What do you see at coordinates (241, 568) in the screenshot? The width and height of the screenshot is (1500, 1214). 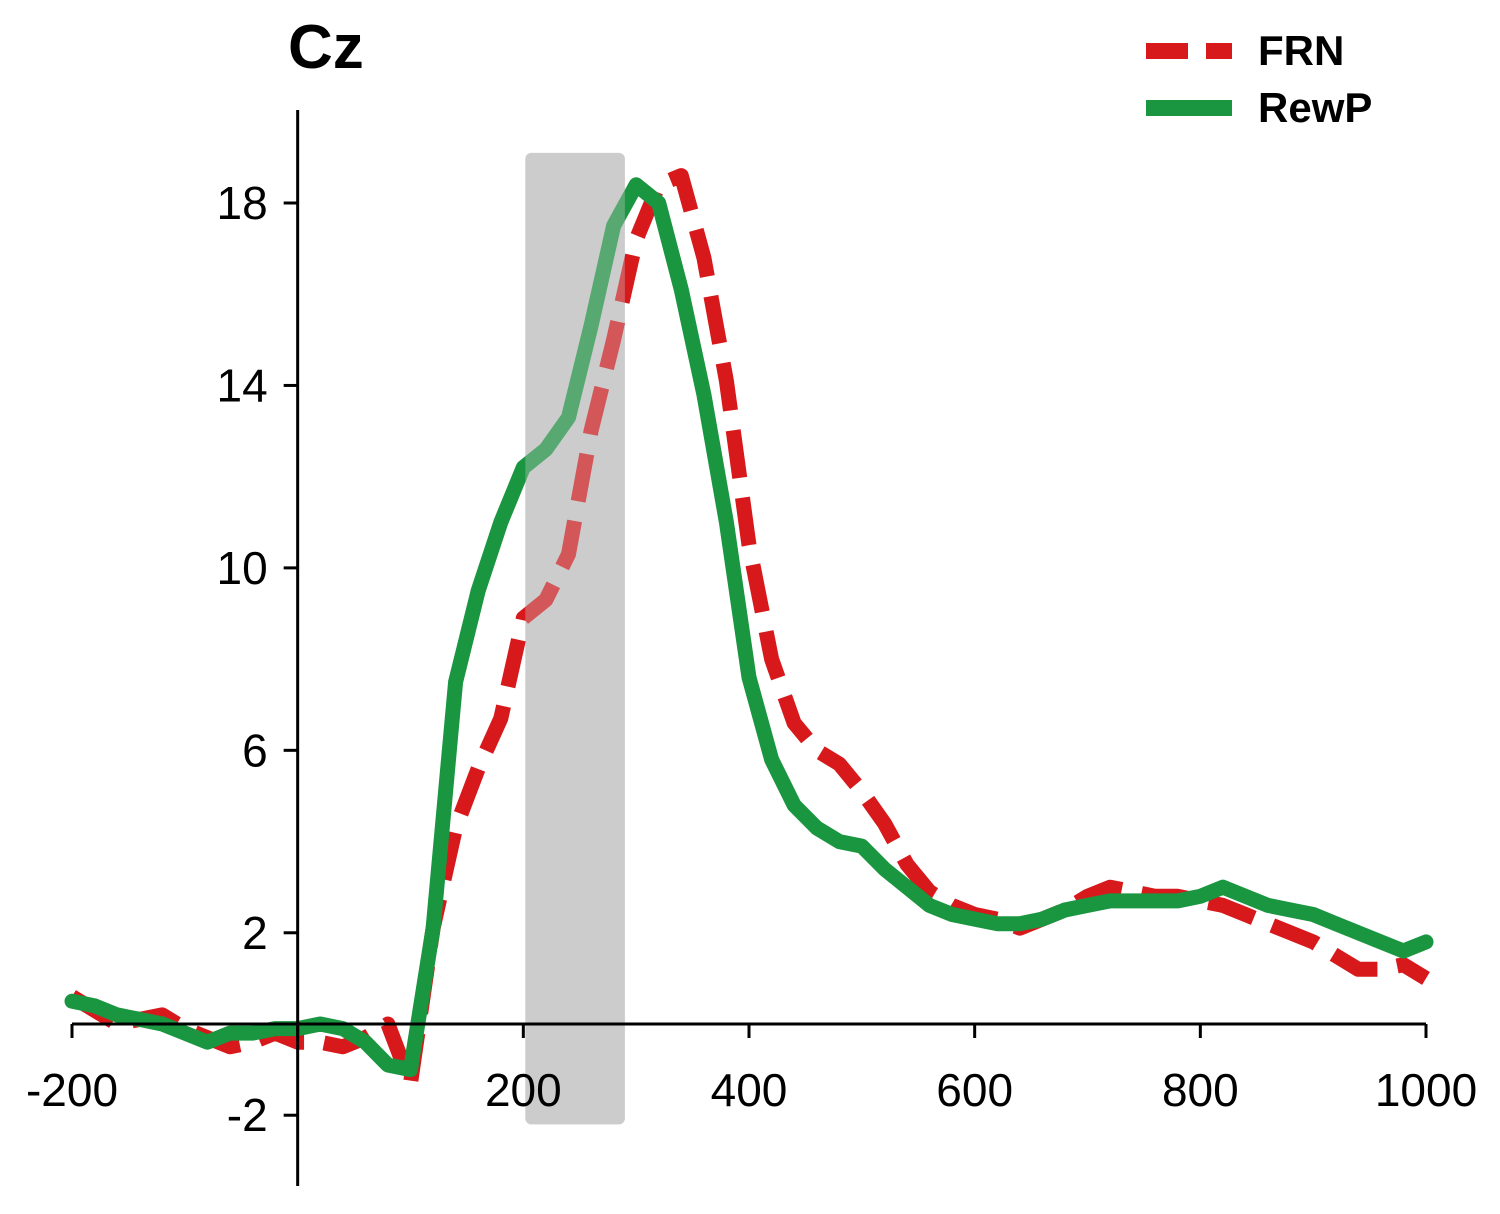 I see `y-tick-label: 10` at bounding box center [241, 568].